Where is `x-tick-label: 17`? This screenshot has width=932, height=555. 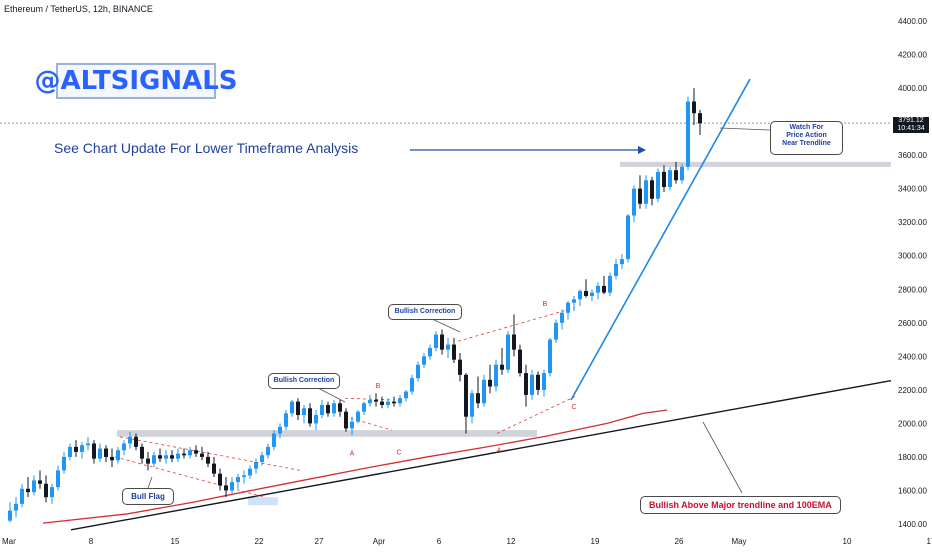 x-tick-label: 17 is located at coordinates (929, 541).